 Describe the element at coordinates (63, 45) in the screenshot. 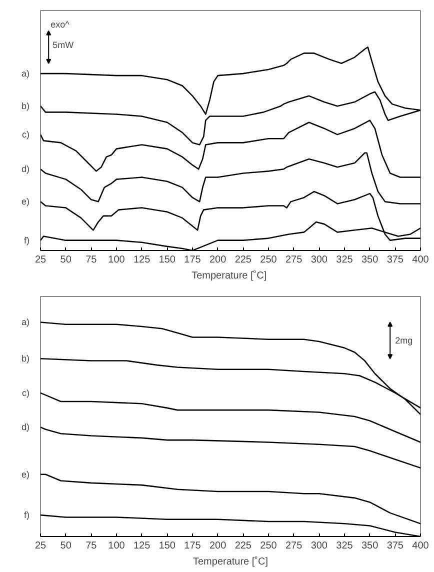

I see `annotation: 5mW` at that location.